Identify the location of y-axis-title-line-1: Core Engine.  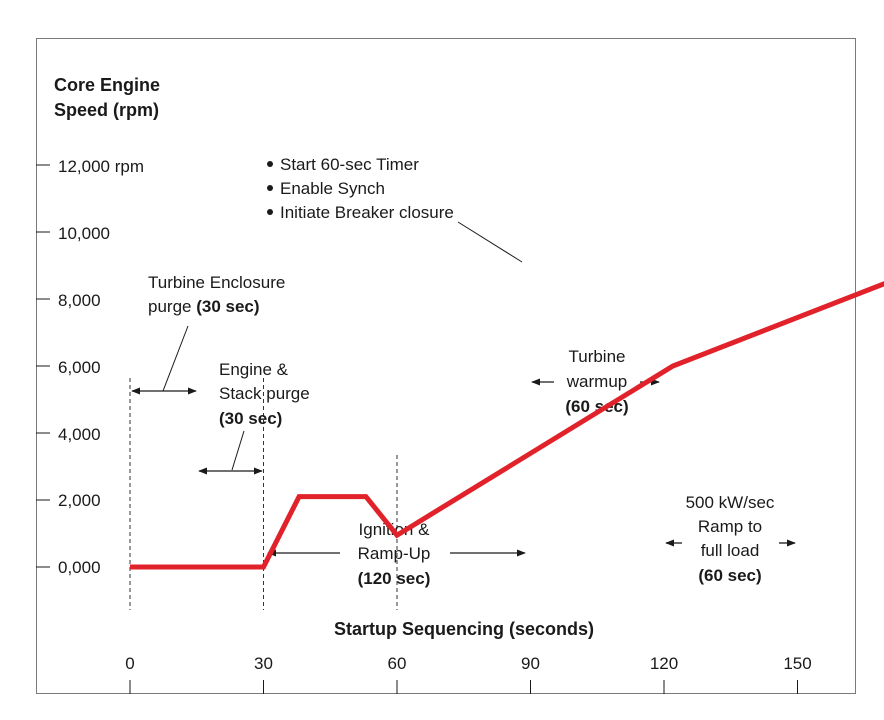
(107, 85).